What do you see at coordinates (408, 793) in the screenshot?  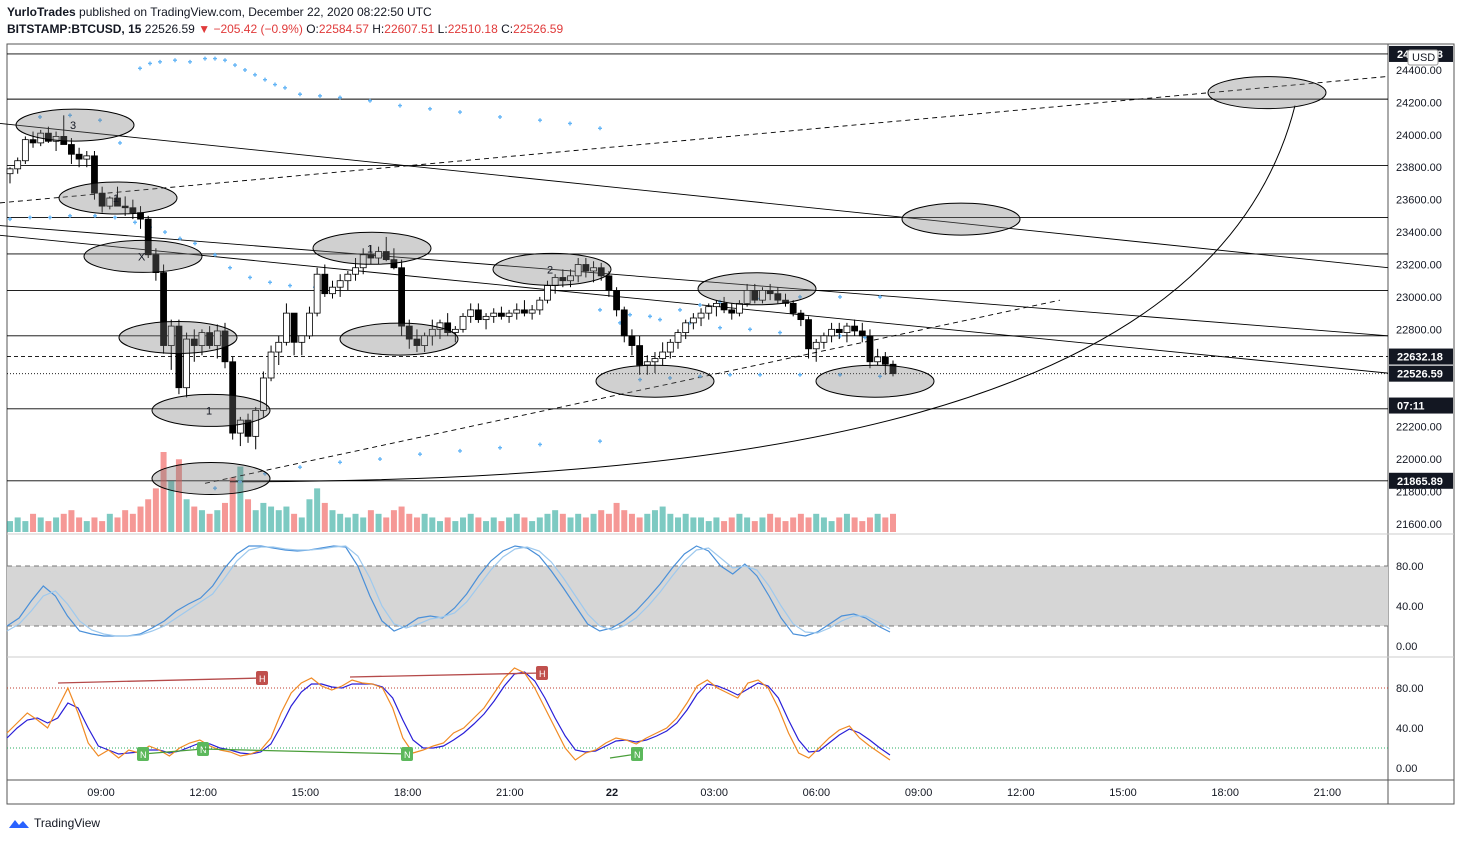 I see `time-tick-label: 18:00` at bounding box center [408, 793].